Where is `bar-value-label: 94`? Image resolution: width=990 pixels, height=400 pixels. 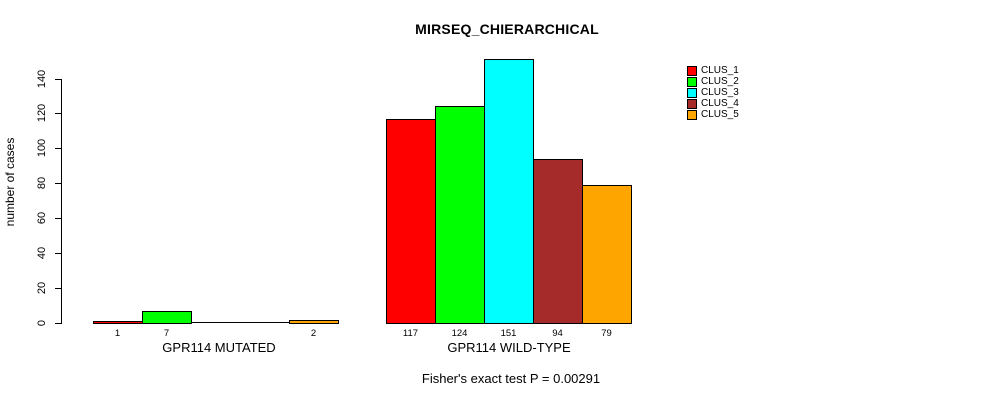
bar-value-label: 94 is located at coordinates (557, 333).